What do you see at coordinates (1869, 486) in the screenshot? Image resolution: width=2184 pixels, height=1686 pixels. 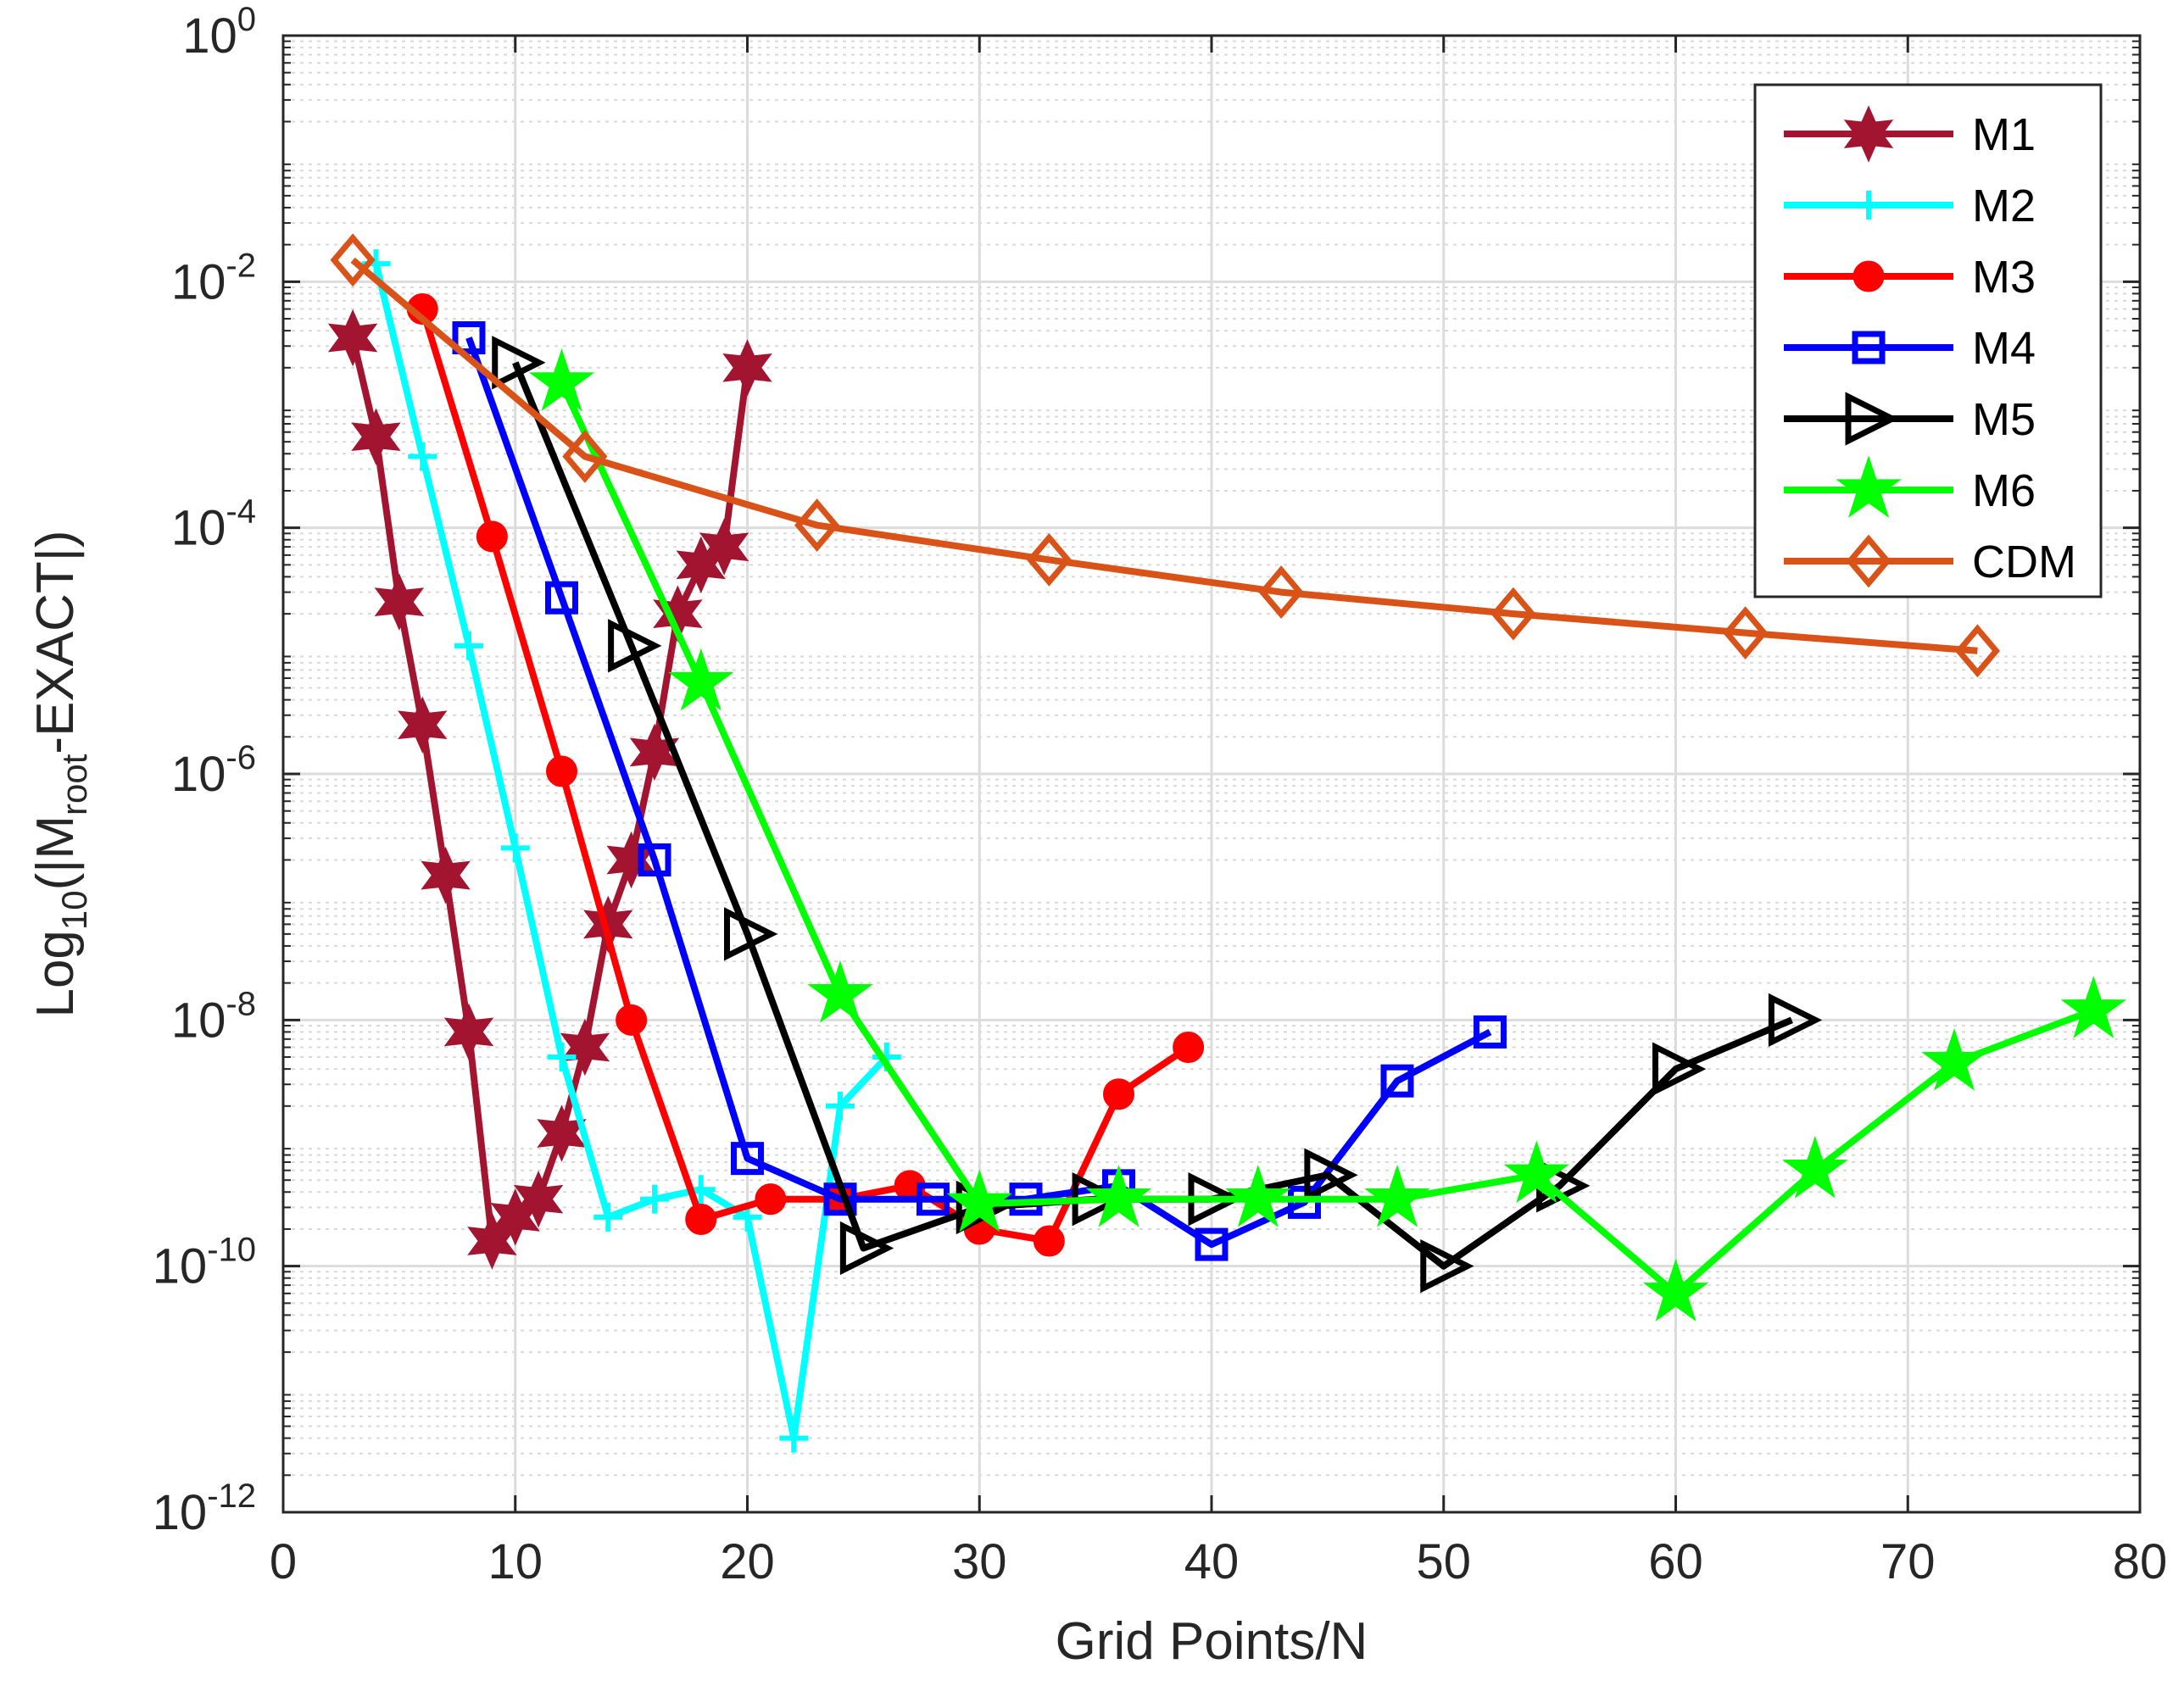 I see `legend-marker-m6` at bounding box center [1869, 486].